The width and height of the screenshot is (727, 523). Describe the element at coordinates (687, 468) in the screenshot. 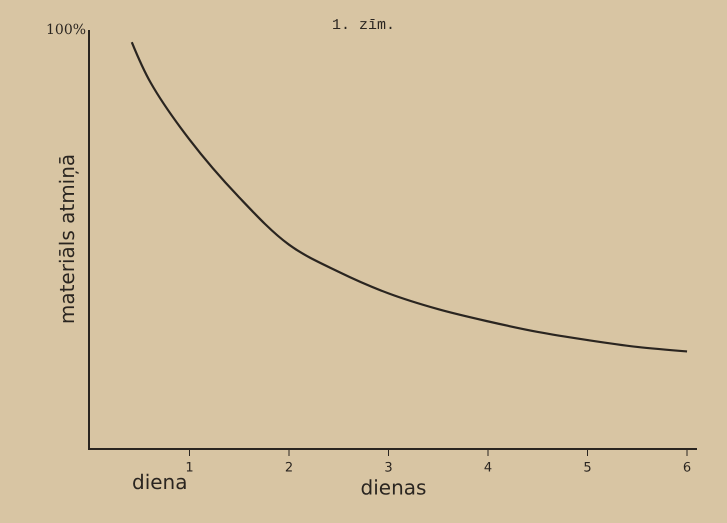

I see `x-tick-label: 6` at that location.